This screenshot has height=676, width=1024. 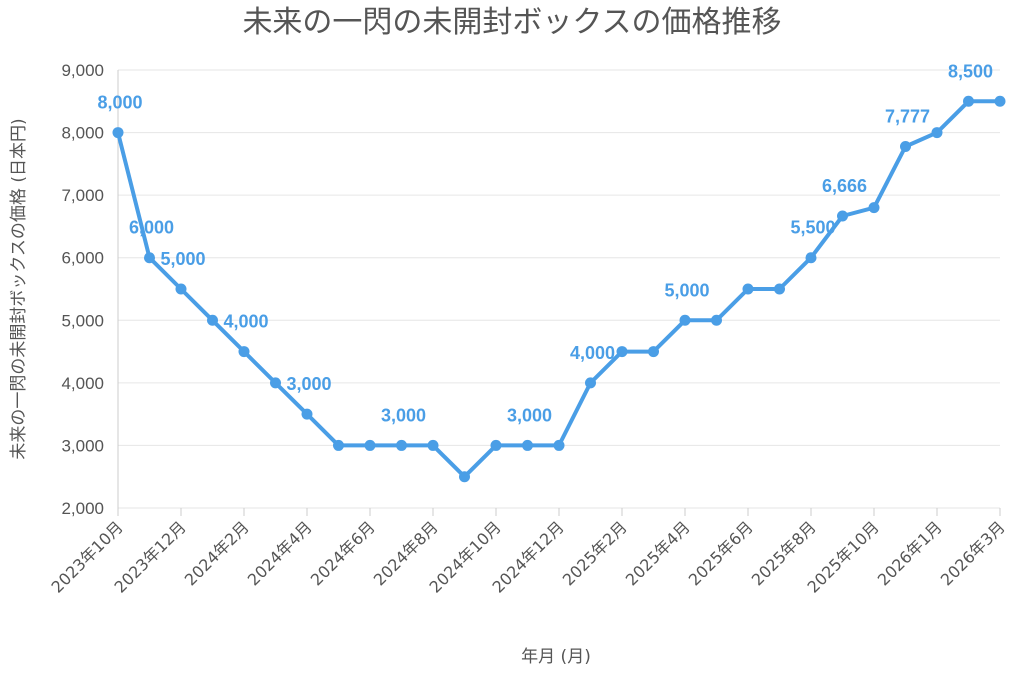 I want to click on y-axis-ticks: 2,000 3,000 4,000 5,000 6,000 7,000 8,000 9,000, so click(x=82, y=289).